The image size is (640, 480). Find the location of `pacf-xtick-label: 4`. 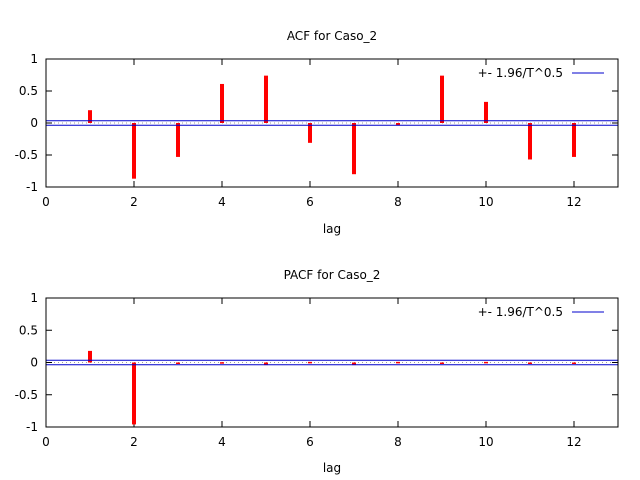

pacf-xtick-label: 4 is located at coordinates (222, 442).